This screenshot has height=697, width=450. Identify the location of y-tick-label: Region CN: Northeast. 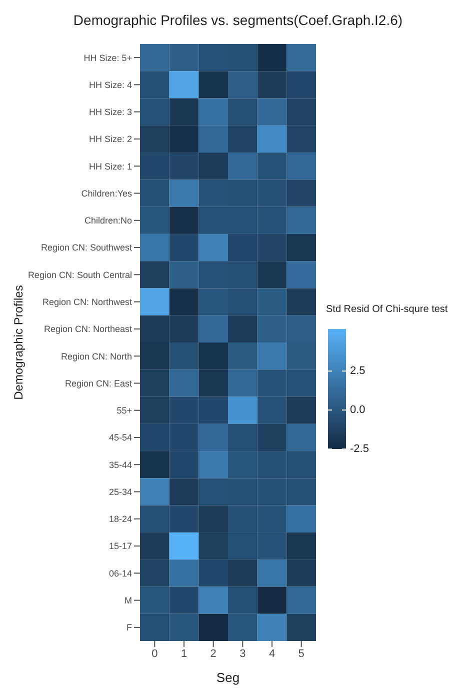
(88, 329).